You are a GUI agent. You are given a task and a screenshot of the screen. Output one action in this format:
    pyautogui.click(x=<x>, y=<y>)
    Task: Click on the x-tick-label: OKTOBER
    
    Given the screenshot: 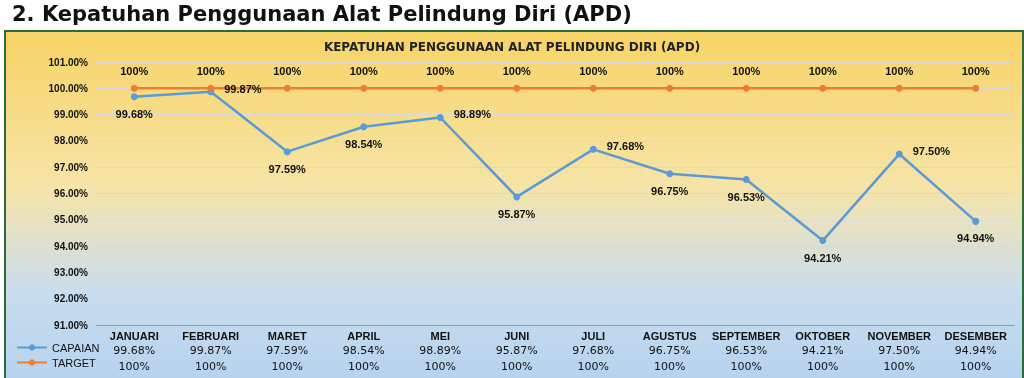 What is the action you would take?
    pyautogui.click(x=823, y=335)
    